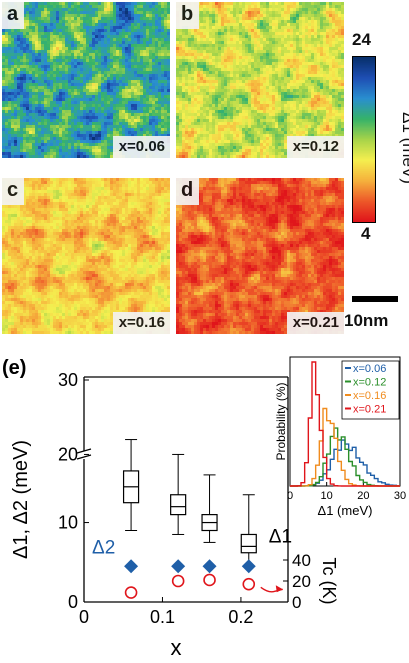 This screenshot has height=663, width=409. Describe the element at coordinates (188, 191) in the screenshot. I see `panel-letter: d` at that location.